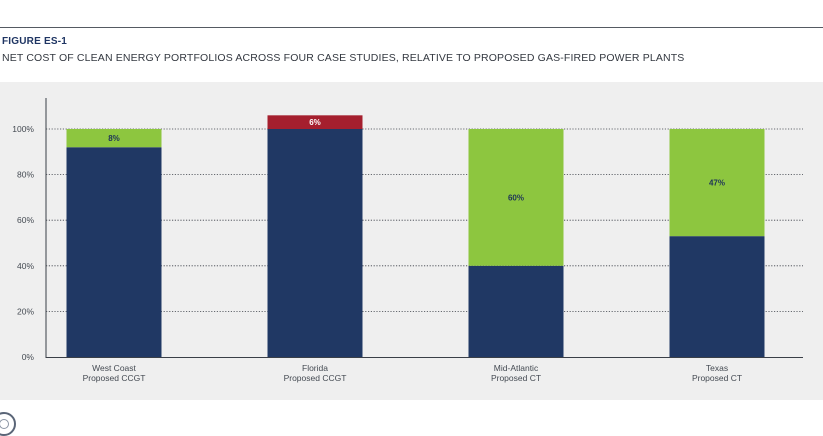 The width and height of the screenshot is (823, 436). Describe the element at coordinates (25, 175) in the screenshot. I see `y-tick-label: 80%` at that location.